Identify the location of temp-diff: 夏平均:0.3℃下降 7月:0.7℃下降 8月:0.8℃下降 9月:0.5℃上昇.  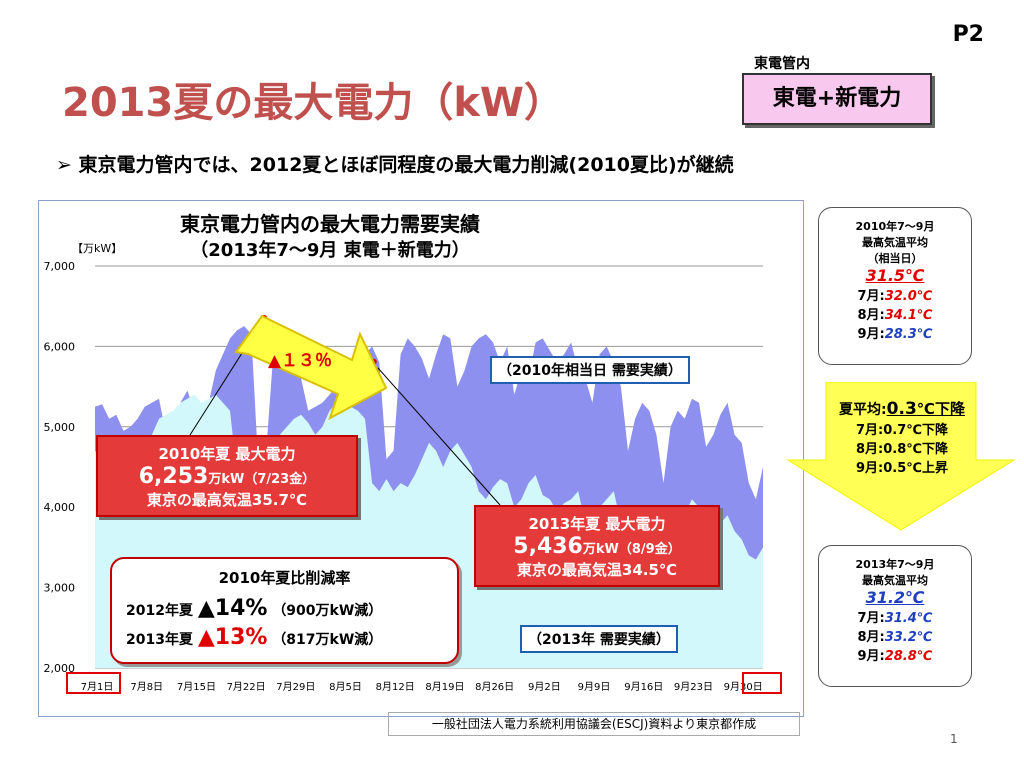
(902, 437).